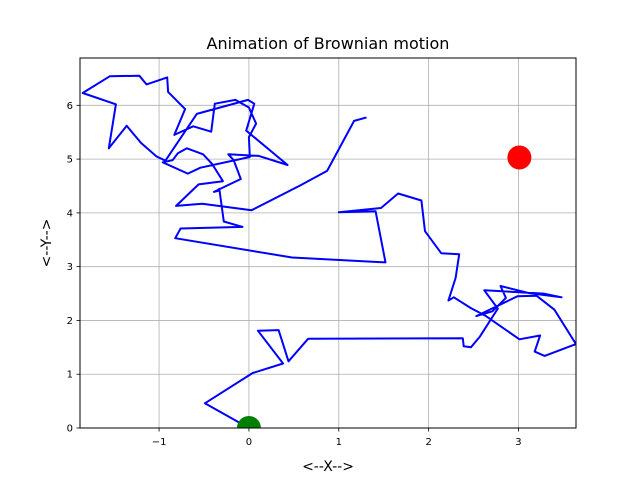 The width and height of the screenshot is (640, 480). Describe the element at coordinates (159, 442) in the screenshot. I see `x-tick-label: −1` at that location.